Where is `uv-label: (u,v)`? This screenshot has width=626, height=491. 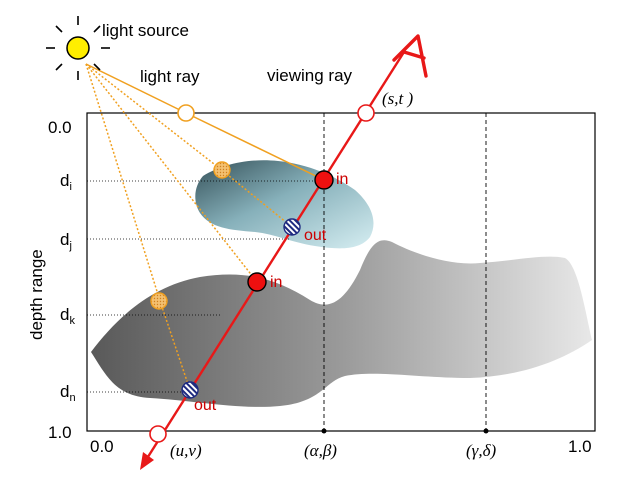 uv-label: (u,v) is located at coordinates (186, 450).